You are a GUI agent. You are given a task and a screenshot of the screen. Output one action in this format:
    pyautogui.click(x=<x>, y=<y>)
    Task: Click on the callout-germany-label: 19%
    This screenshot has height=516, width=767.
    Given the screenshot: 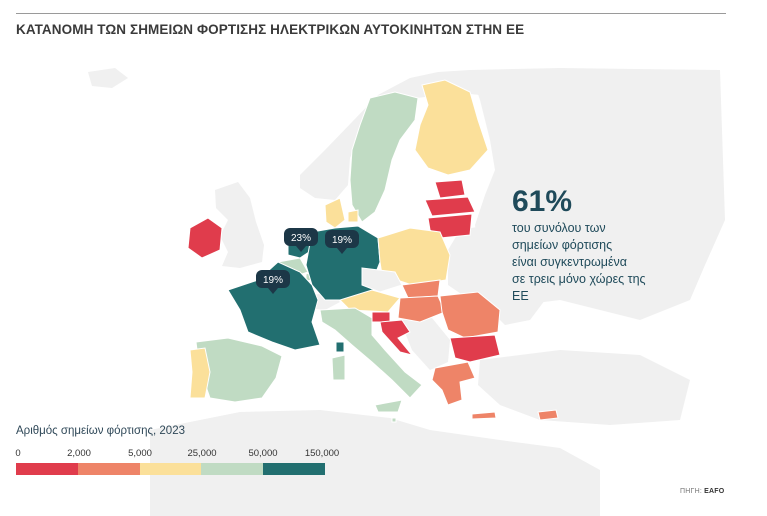 What is the action you would take?
    pyautogui.click(x=342, y=240)
    